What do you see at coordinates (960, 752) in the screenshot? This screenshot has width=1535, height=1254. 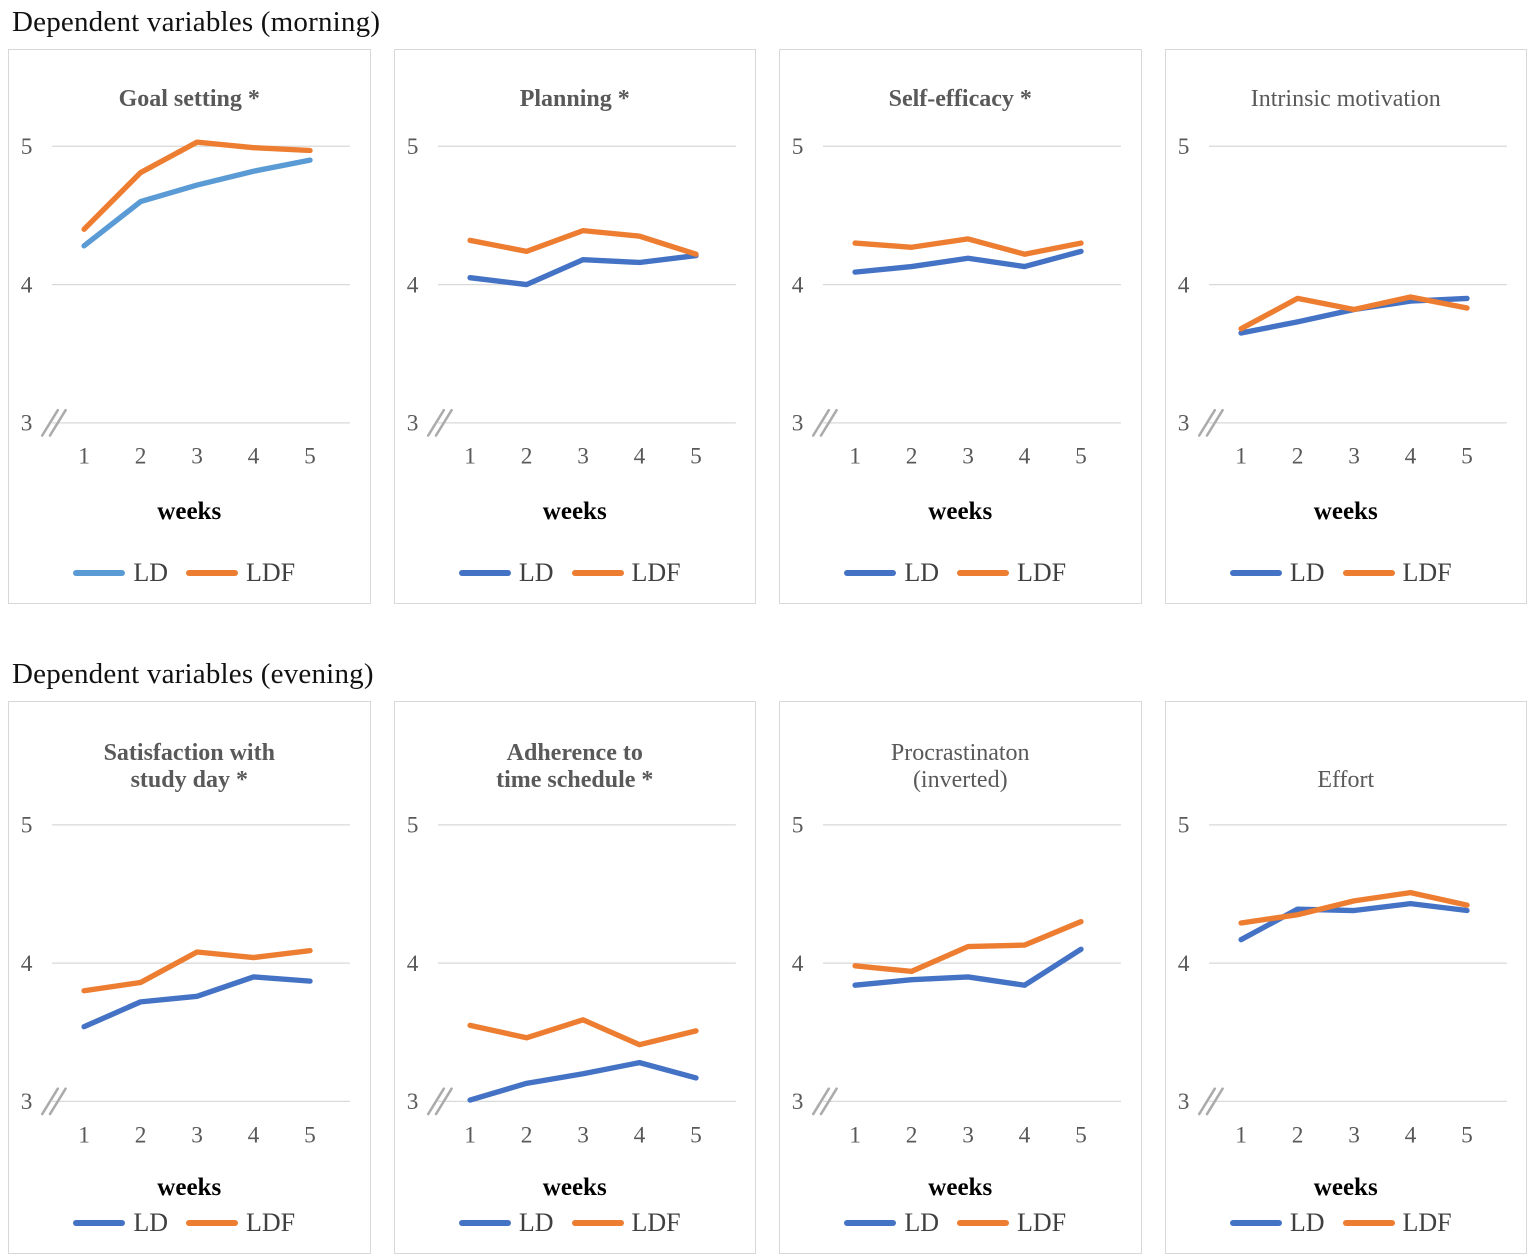 I see `chart-title: Procrastinaton` at bounding box center [960, 752].